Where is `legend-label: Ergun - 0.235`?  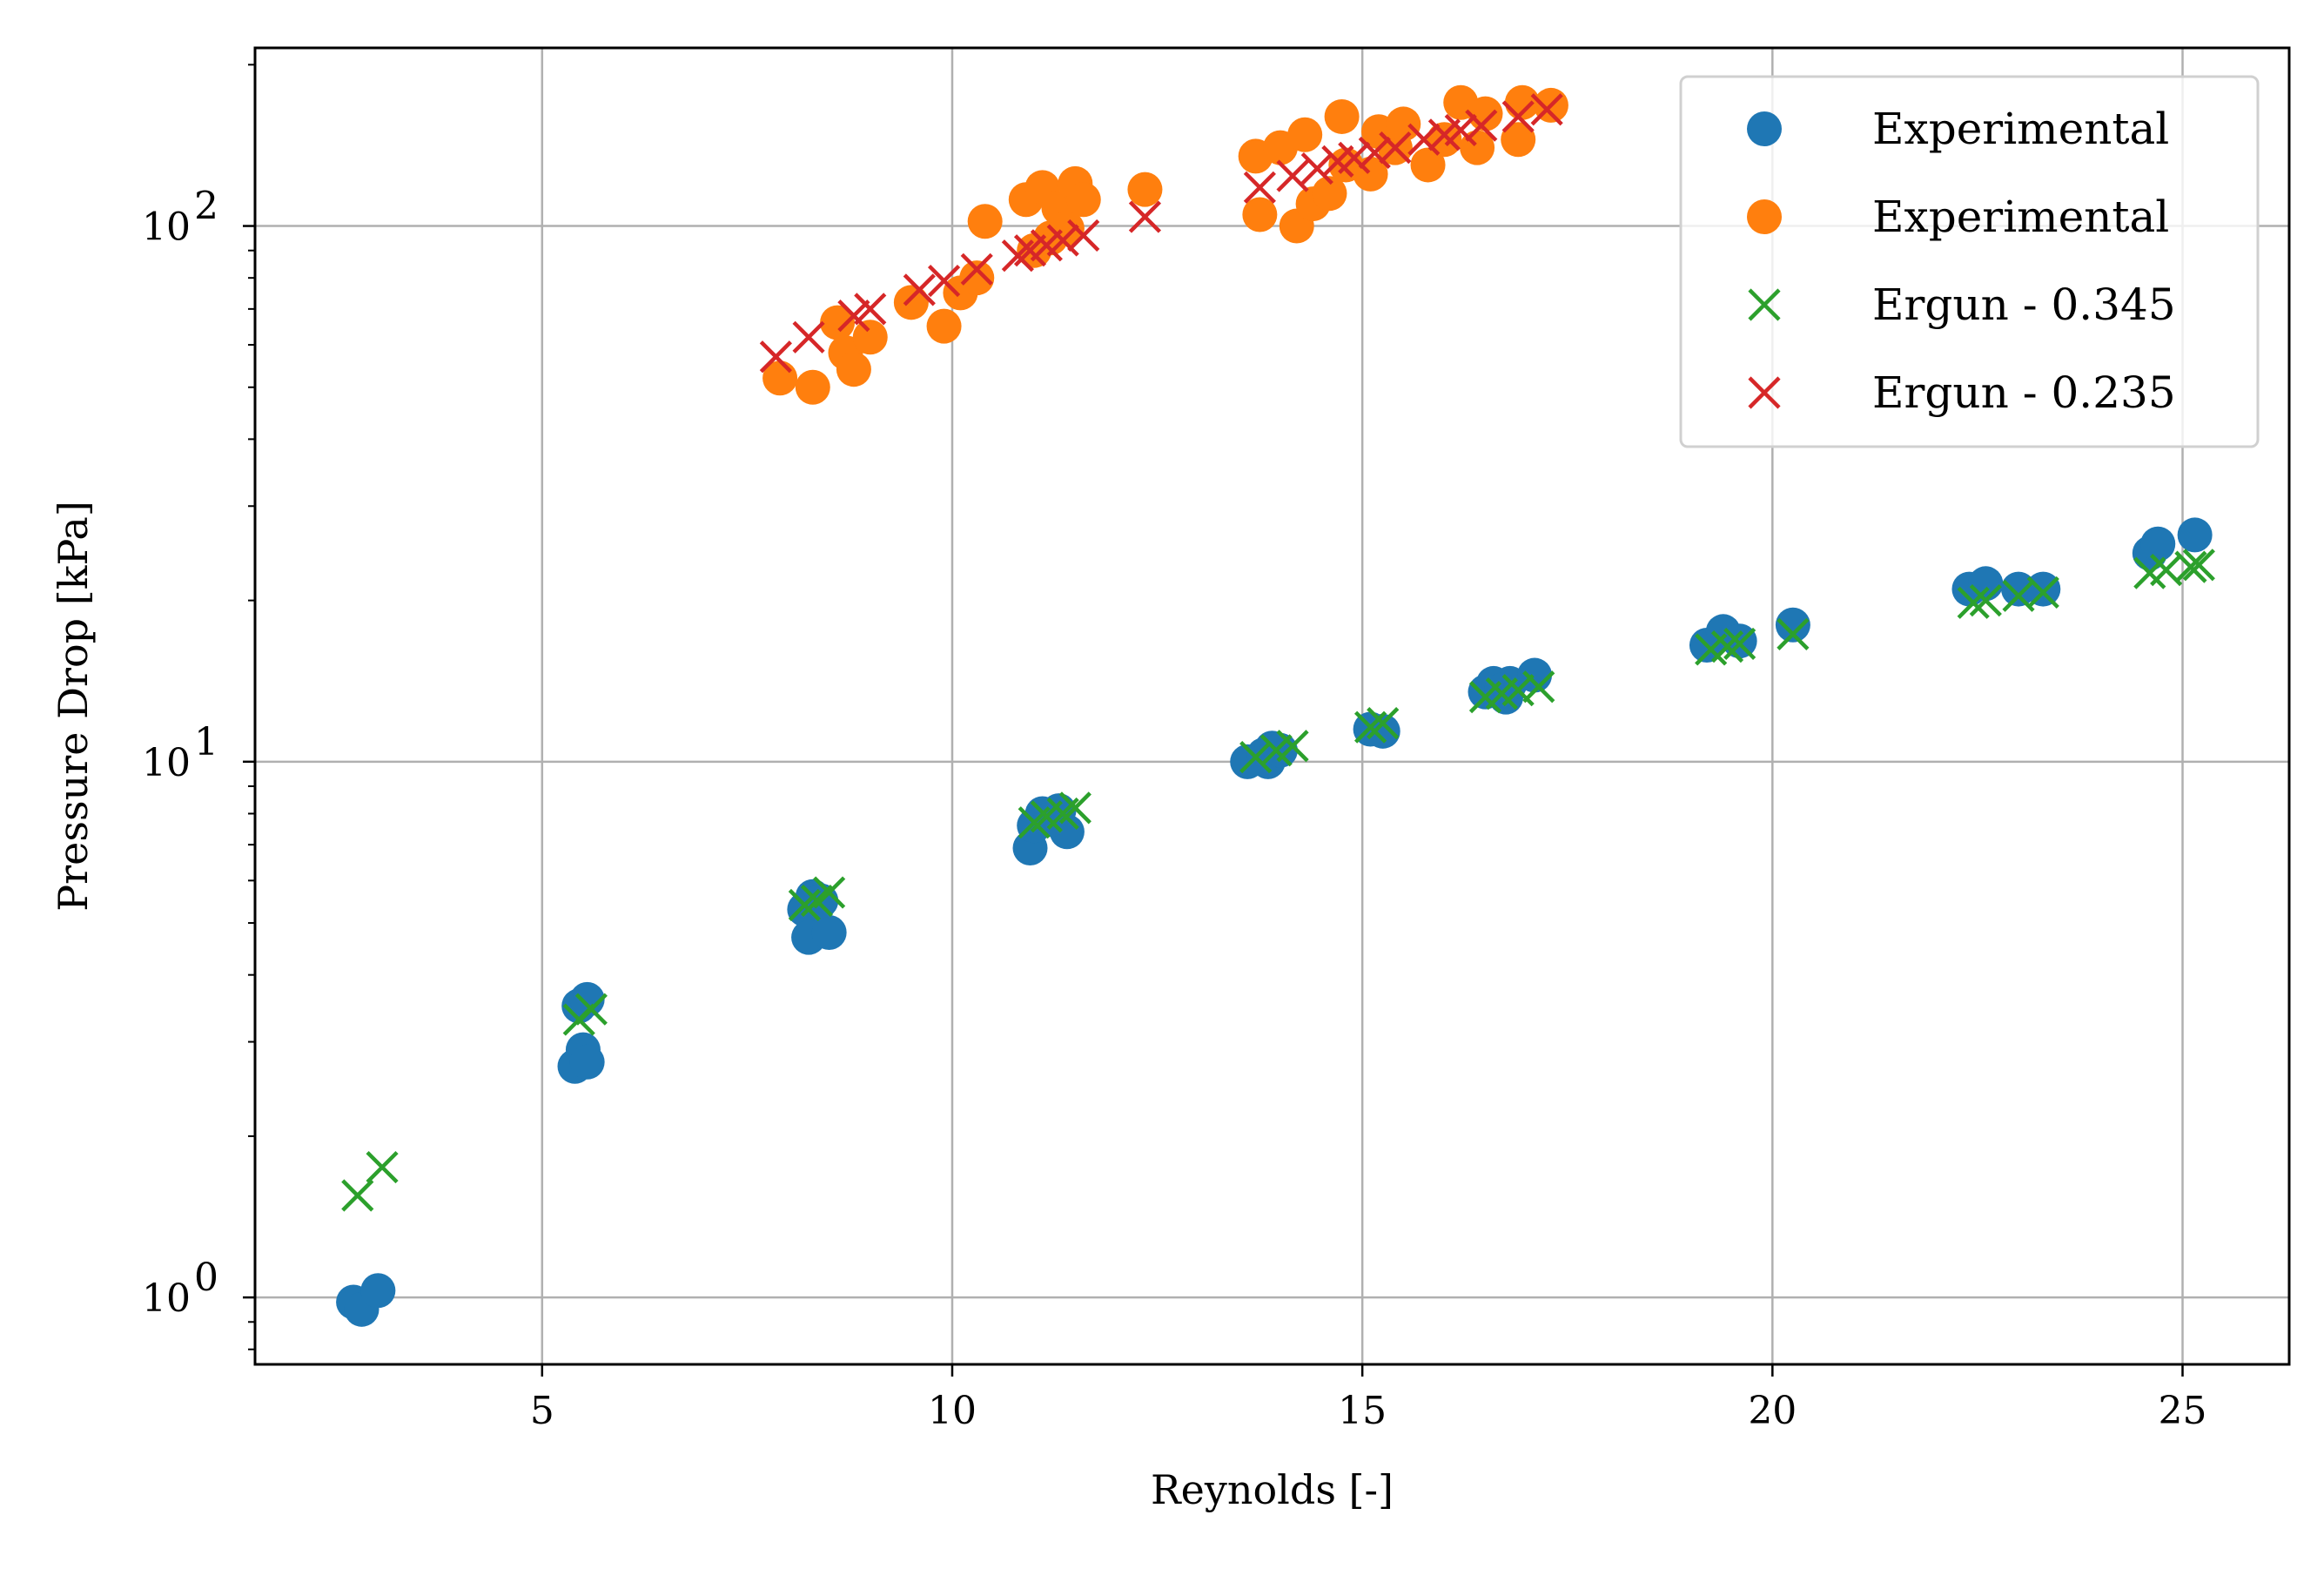
legend-label: Ergun - 0.235 is located at coordinates (2024, 392).